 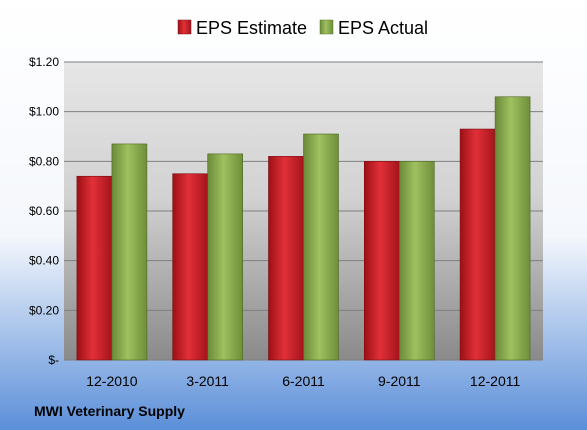 I want to click on y-tick-label: $1.20, so click(x=44, y=62).